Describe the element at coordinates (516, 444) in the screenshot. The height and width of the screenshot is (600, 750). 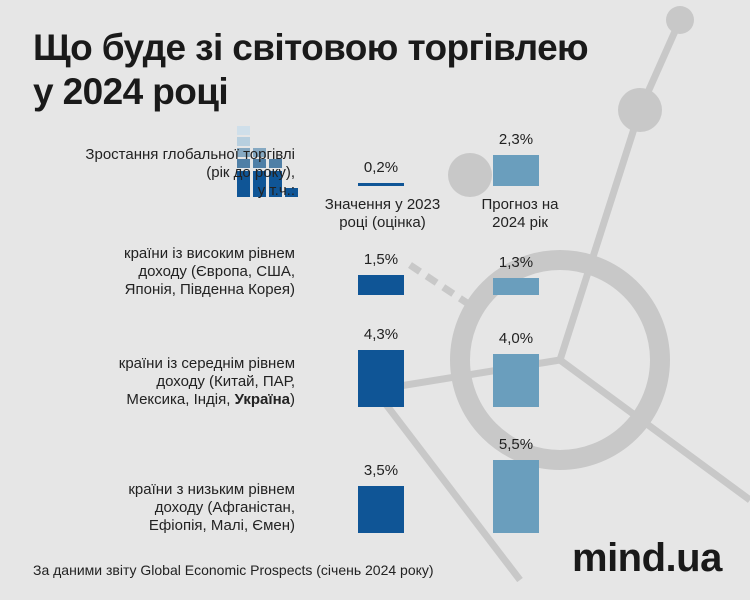
I see `value-label-row3-series1: 5,5%` at that location.